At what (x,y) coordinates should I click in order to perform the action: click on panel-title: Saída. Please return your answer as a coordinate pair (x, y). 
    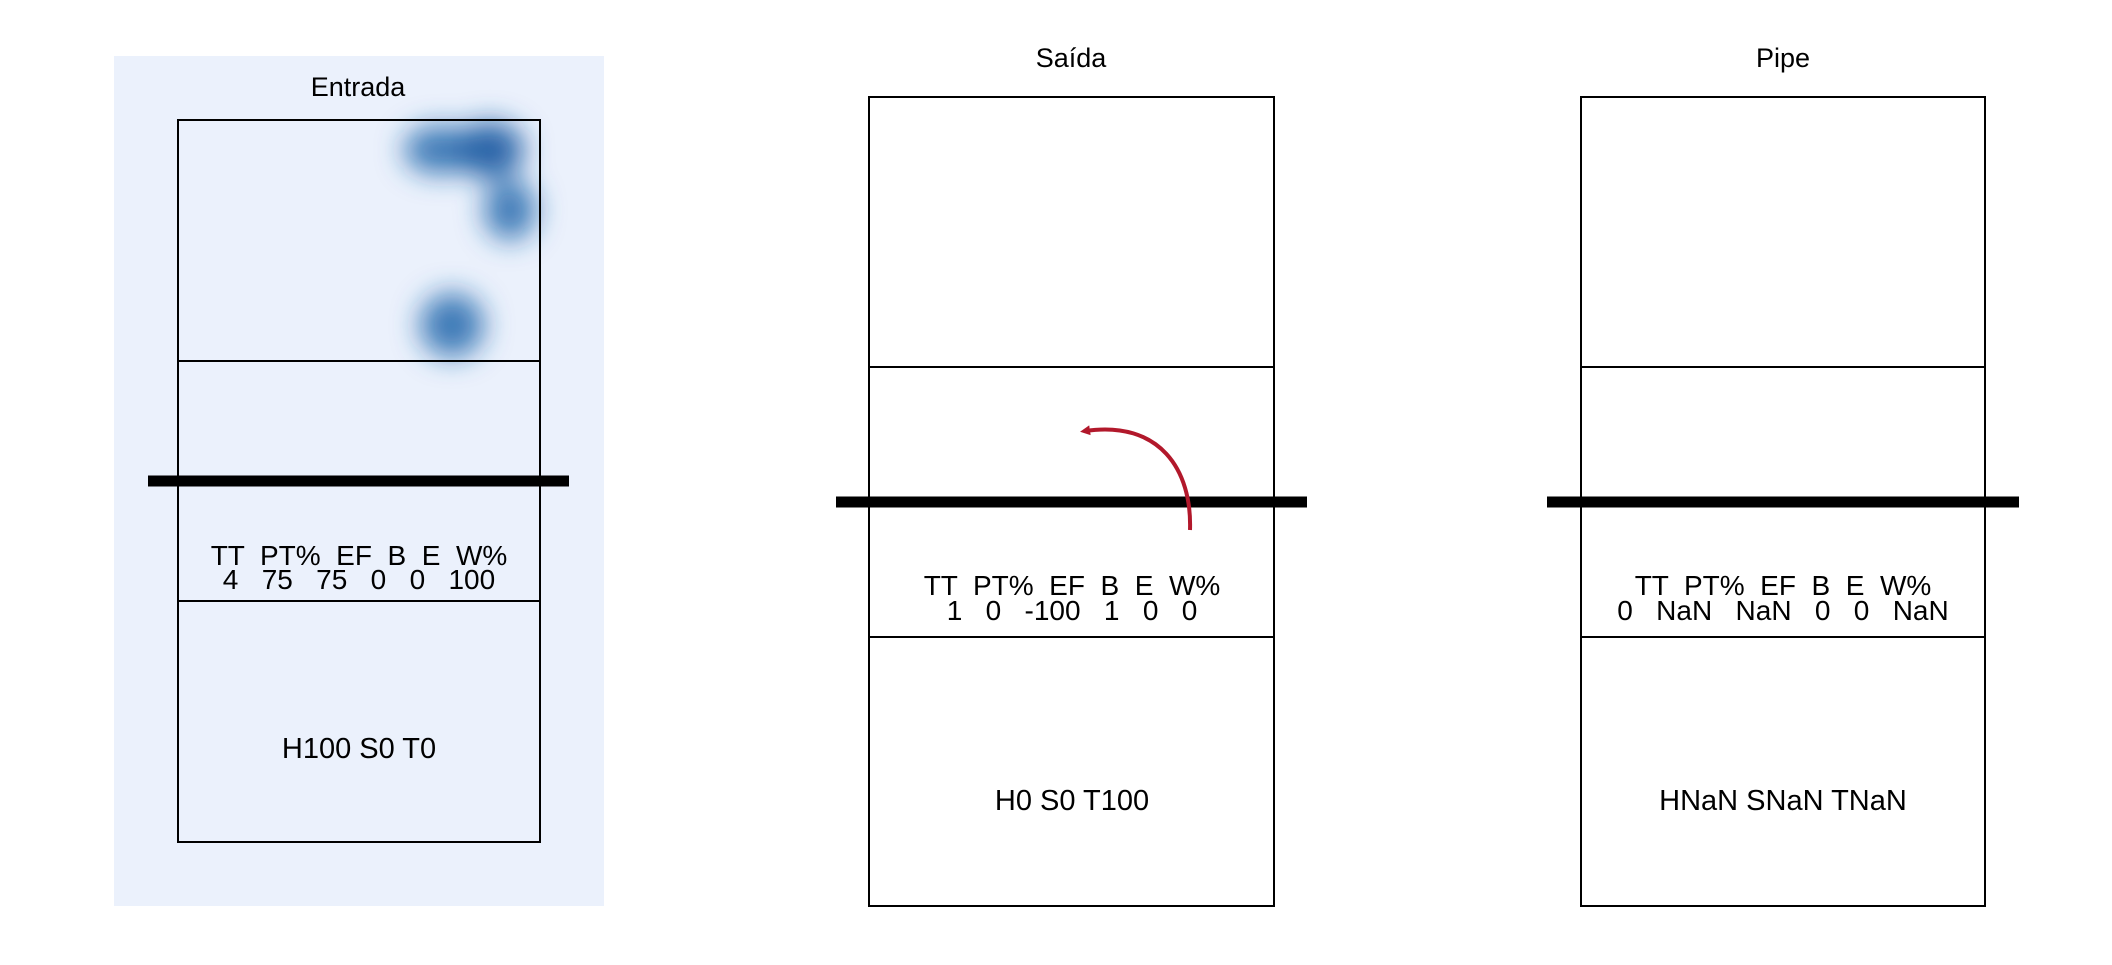
    Looking at the image, I should click on (1072, 58).